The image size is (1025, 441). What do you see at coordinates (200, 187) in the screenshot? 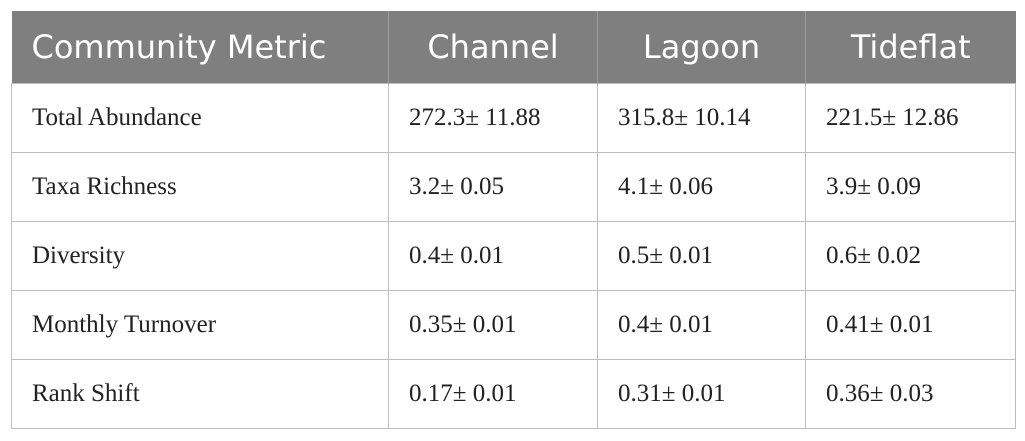
I see `table-cell: Taxa Richness` at bounding box center [200, 187].